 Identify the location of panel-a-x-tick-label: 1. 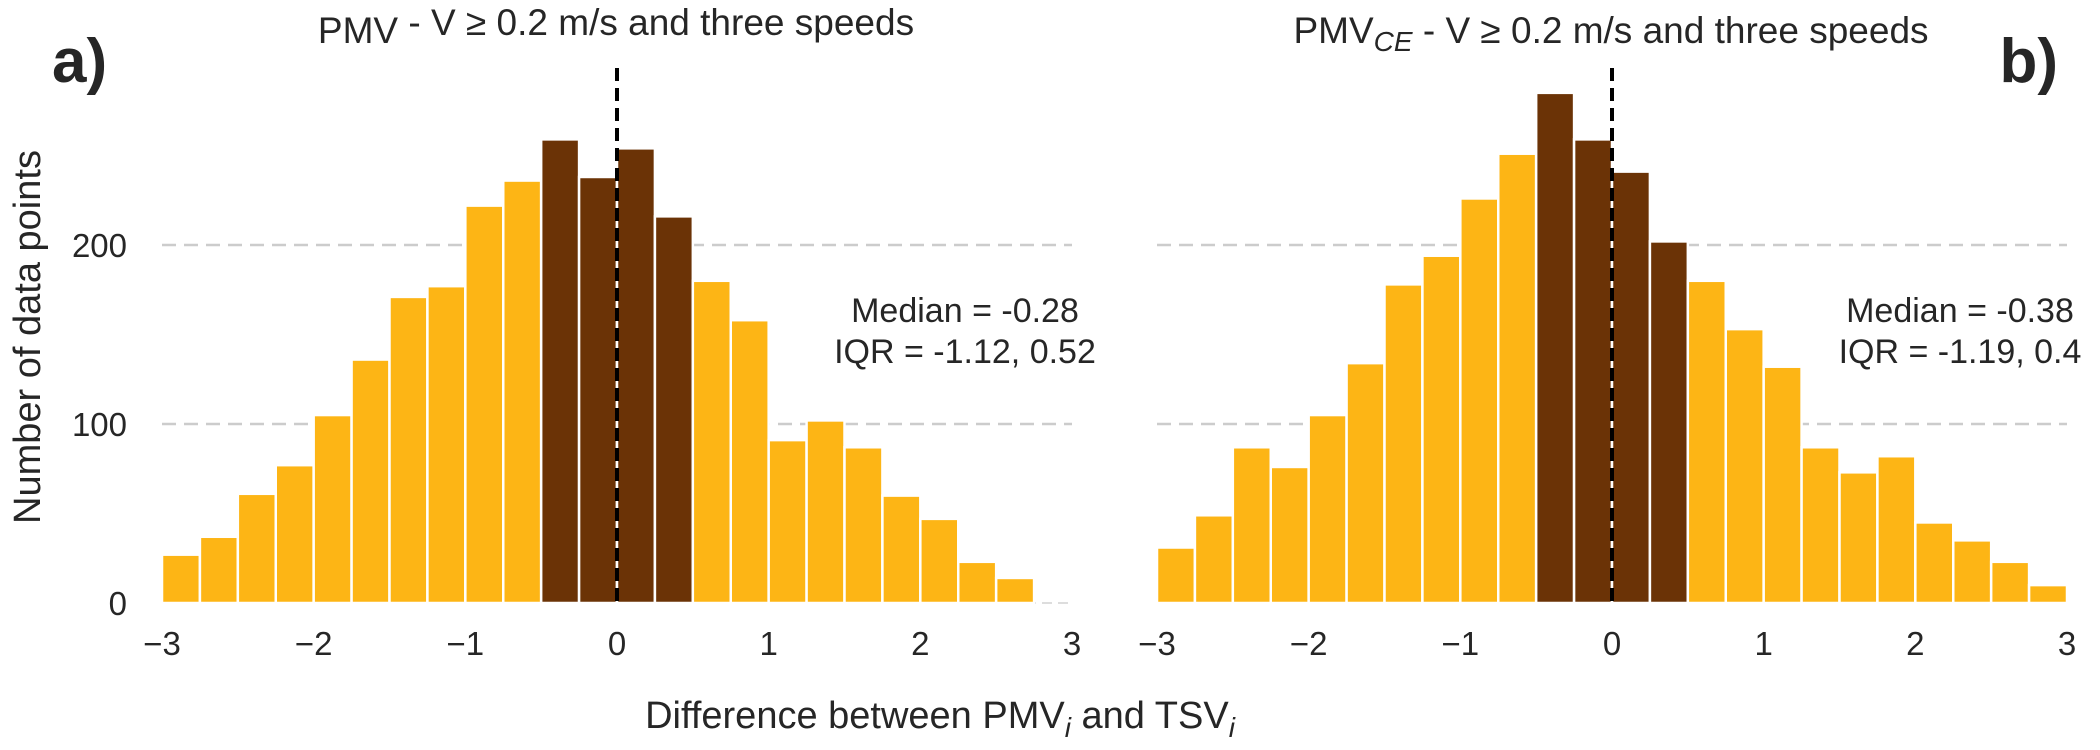
(768, 643).